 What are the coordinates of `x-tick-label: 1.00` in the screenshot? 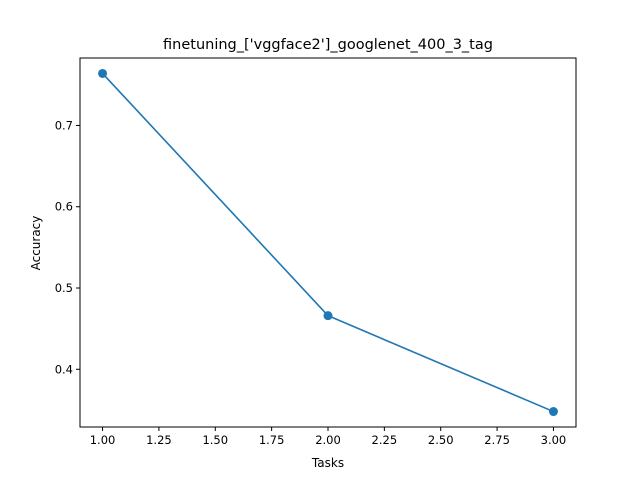 It's located at (103, 440).